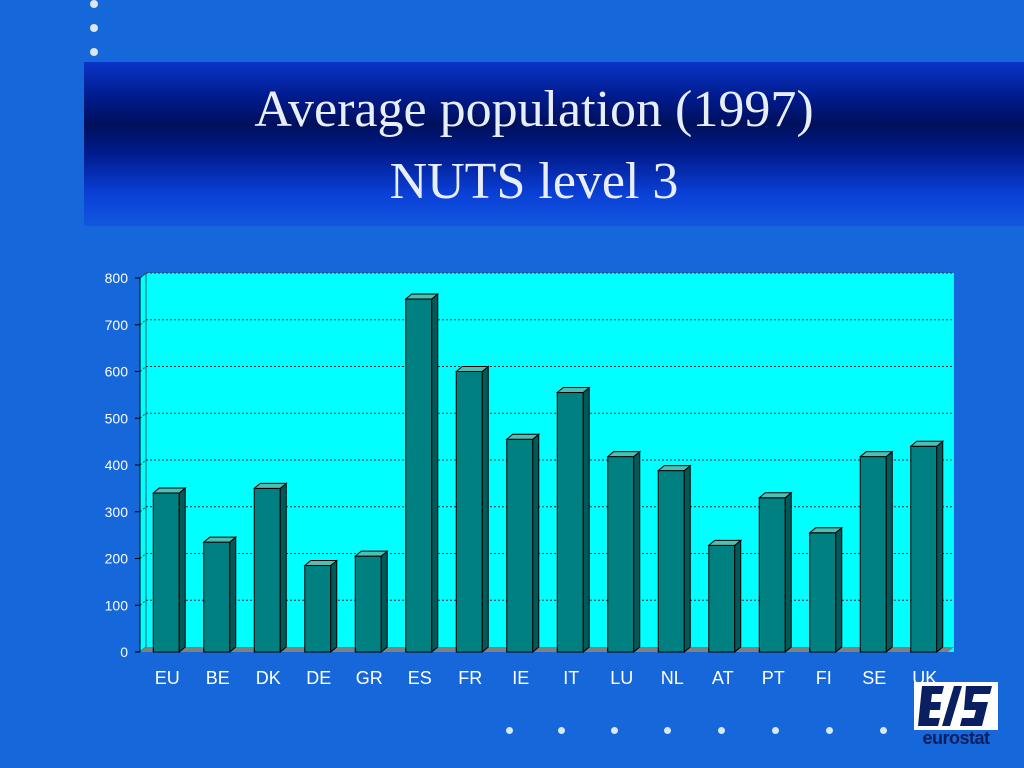  Describe the element at coordinates (723, 678) in the screenshot. I see `x-tick-label: AT` at that location.